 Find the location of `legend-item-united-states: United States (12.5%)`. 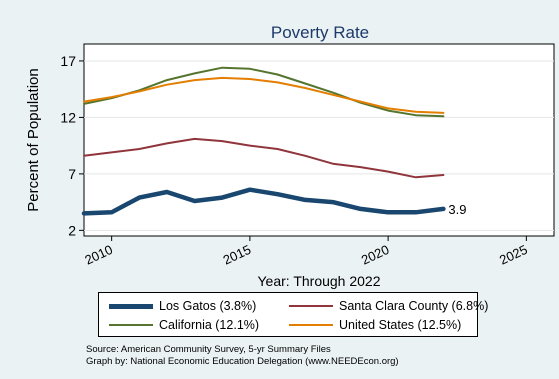

legend-item-united-states: United States (12.5%) is located at coordinates (375, 325).